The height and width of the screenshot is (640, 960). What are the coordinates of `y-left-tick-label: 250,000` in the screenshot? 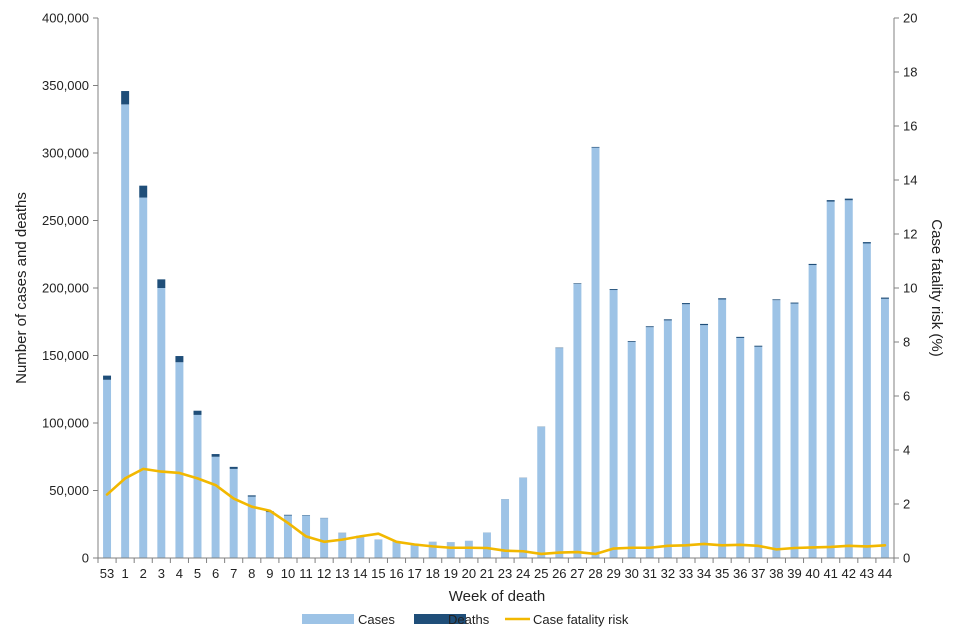 It's located at (65, 220).